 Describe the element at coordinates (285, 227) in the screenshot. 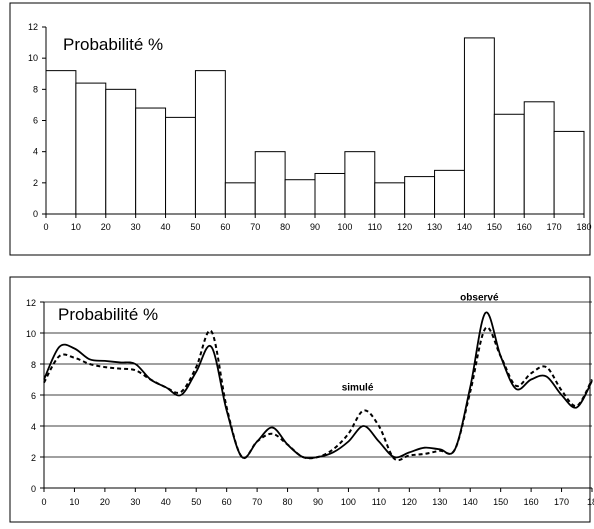

I see `histogram-x-tick-label: 80` at that location.